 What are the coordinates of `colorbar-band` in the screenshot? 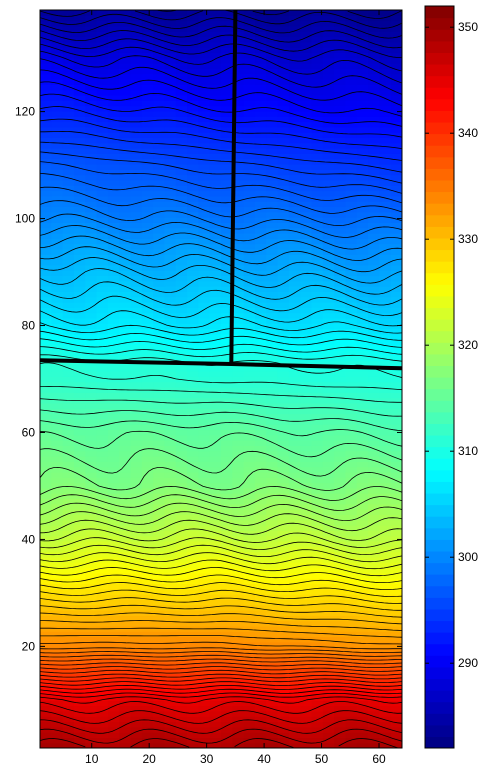 It's located at (439, 591).